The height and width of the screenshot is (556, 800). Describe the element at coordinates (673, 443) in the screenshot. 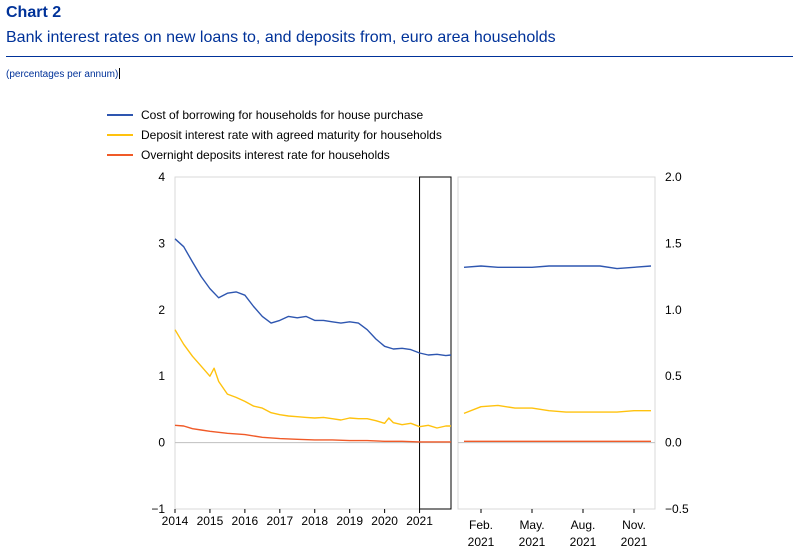

I see `right-y-tick-label: 0.0` at that location.